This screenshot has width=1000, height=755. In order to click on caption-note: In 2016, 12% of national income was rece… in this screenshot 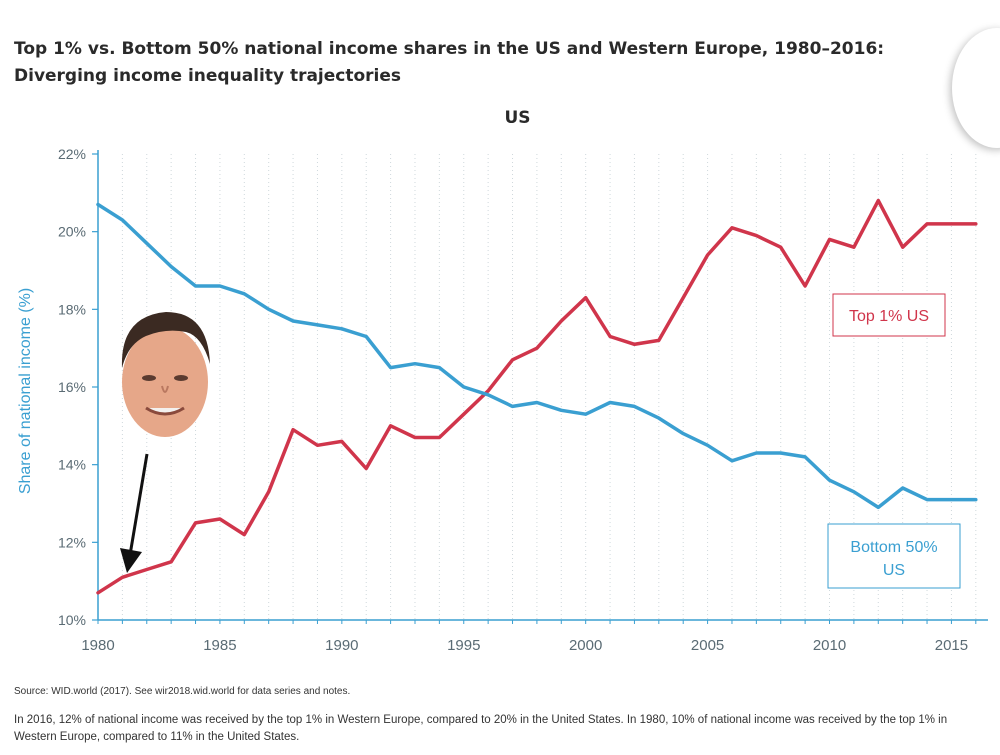, I will do `click(481, 728)`.